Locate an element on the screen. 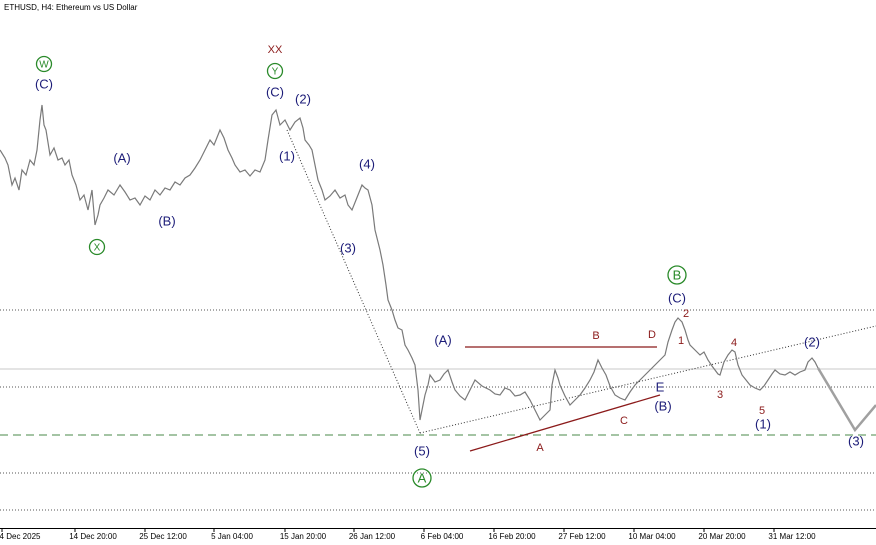 The width and height of the screenshot is (876, 545). wave-label: 4 is located at coordinates (734, 343).